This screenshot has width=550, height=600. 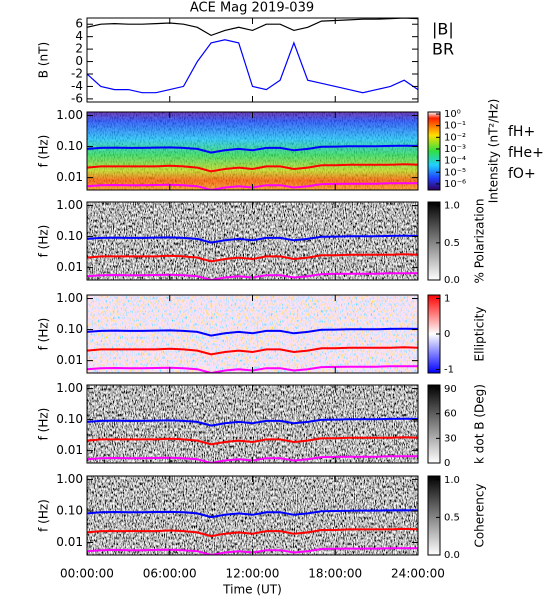 I want to click on colorbar-tick-label: 30, so click(x=450, y=438).